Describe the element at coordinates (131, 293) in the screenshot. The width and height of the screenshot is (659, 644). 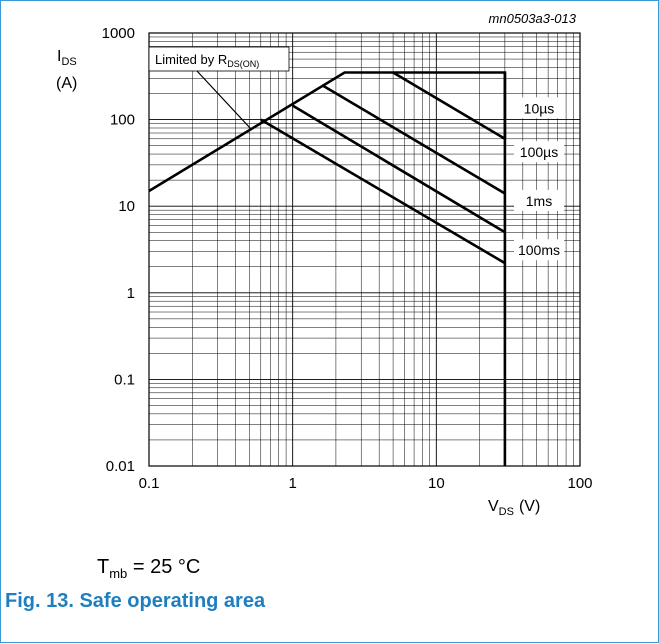
I see `y-tick-label: 1` at that location.